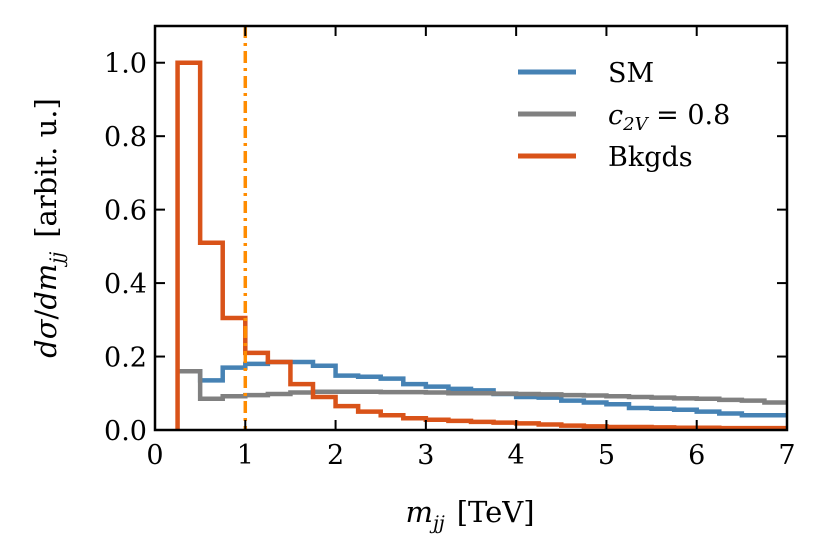 Image resolution: width=830 pixels, height=539 pixels. Describe the element at coordinates (125, 211) in the screenshot. I see `y-tick-label: 0.6` at that location.